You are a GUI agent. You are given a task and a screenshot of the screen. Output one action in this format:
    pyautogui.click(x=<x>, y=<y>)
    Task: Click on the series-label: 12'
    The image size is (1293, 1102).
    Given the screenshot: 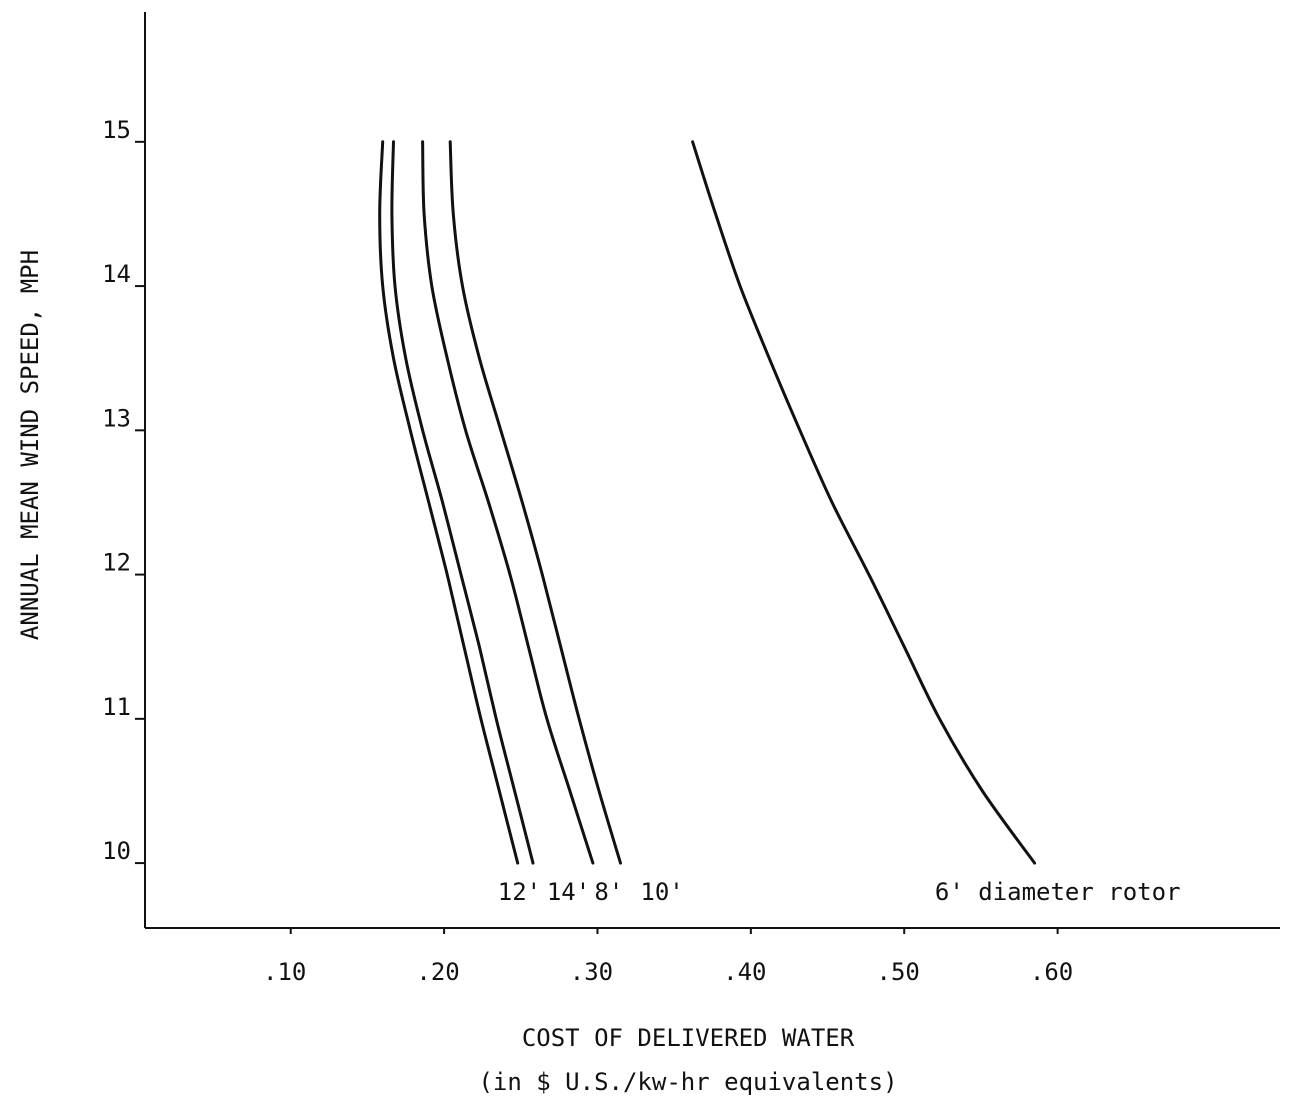 What is the action you would take?
    pyautogui.click(x=519, y=892)
    